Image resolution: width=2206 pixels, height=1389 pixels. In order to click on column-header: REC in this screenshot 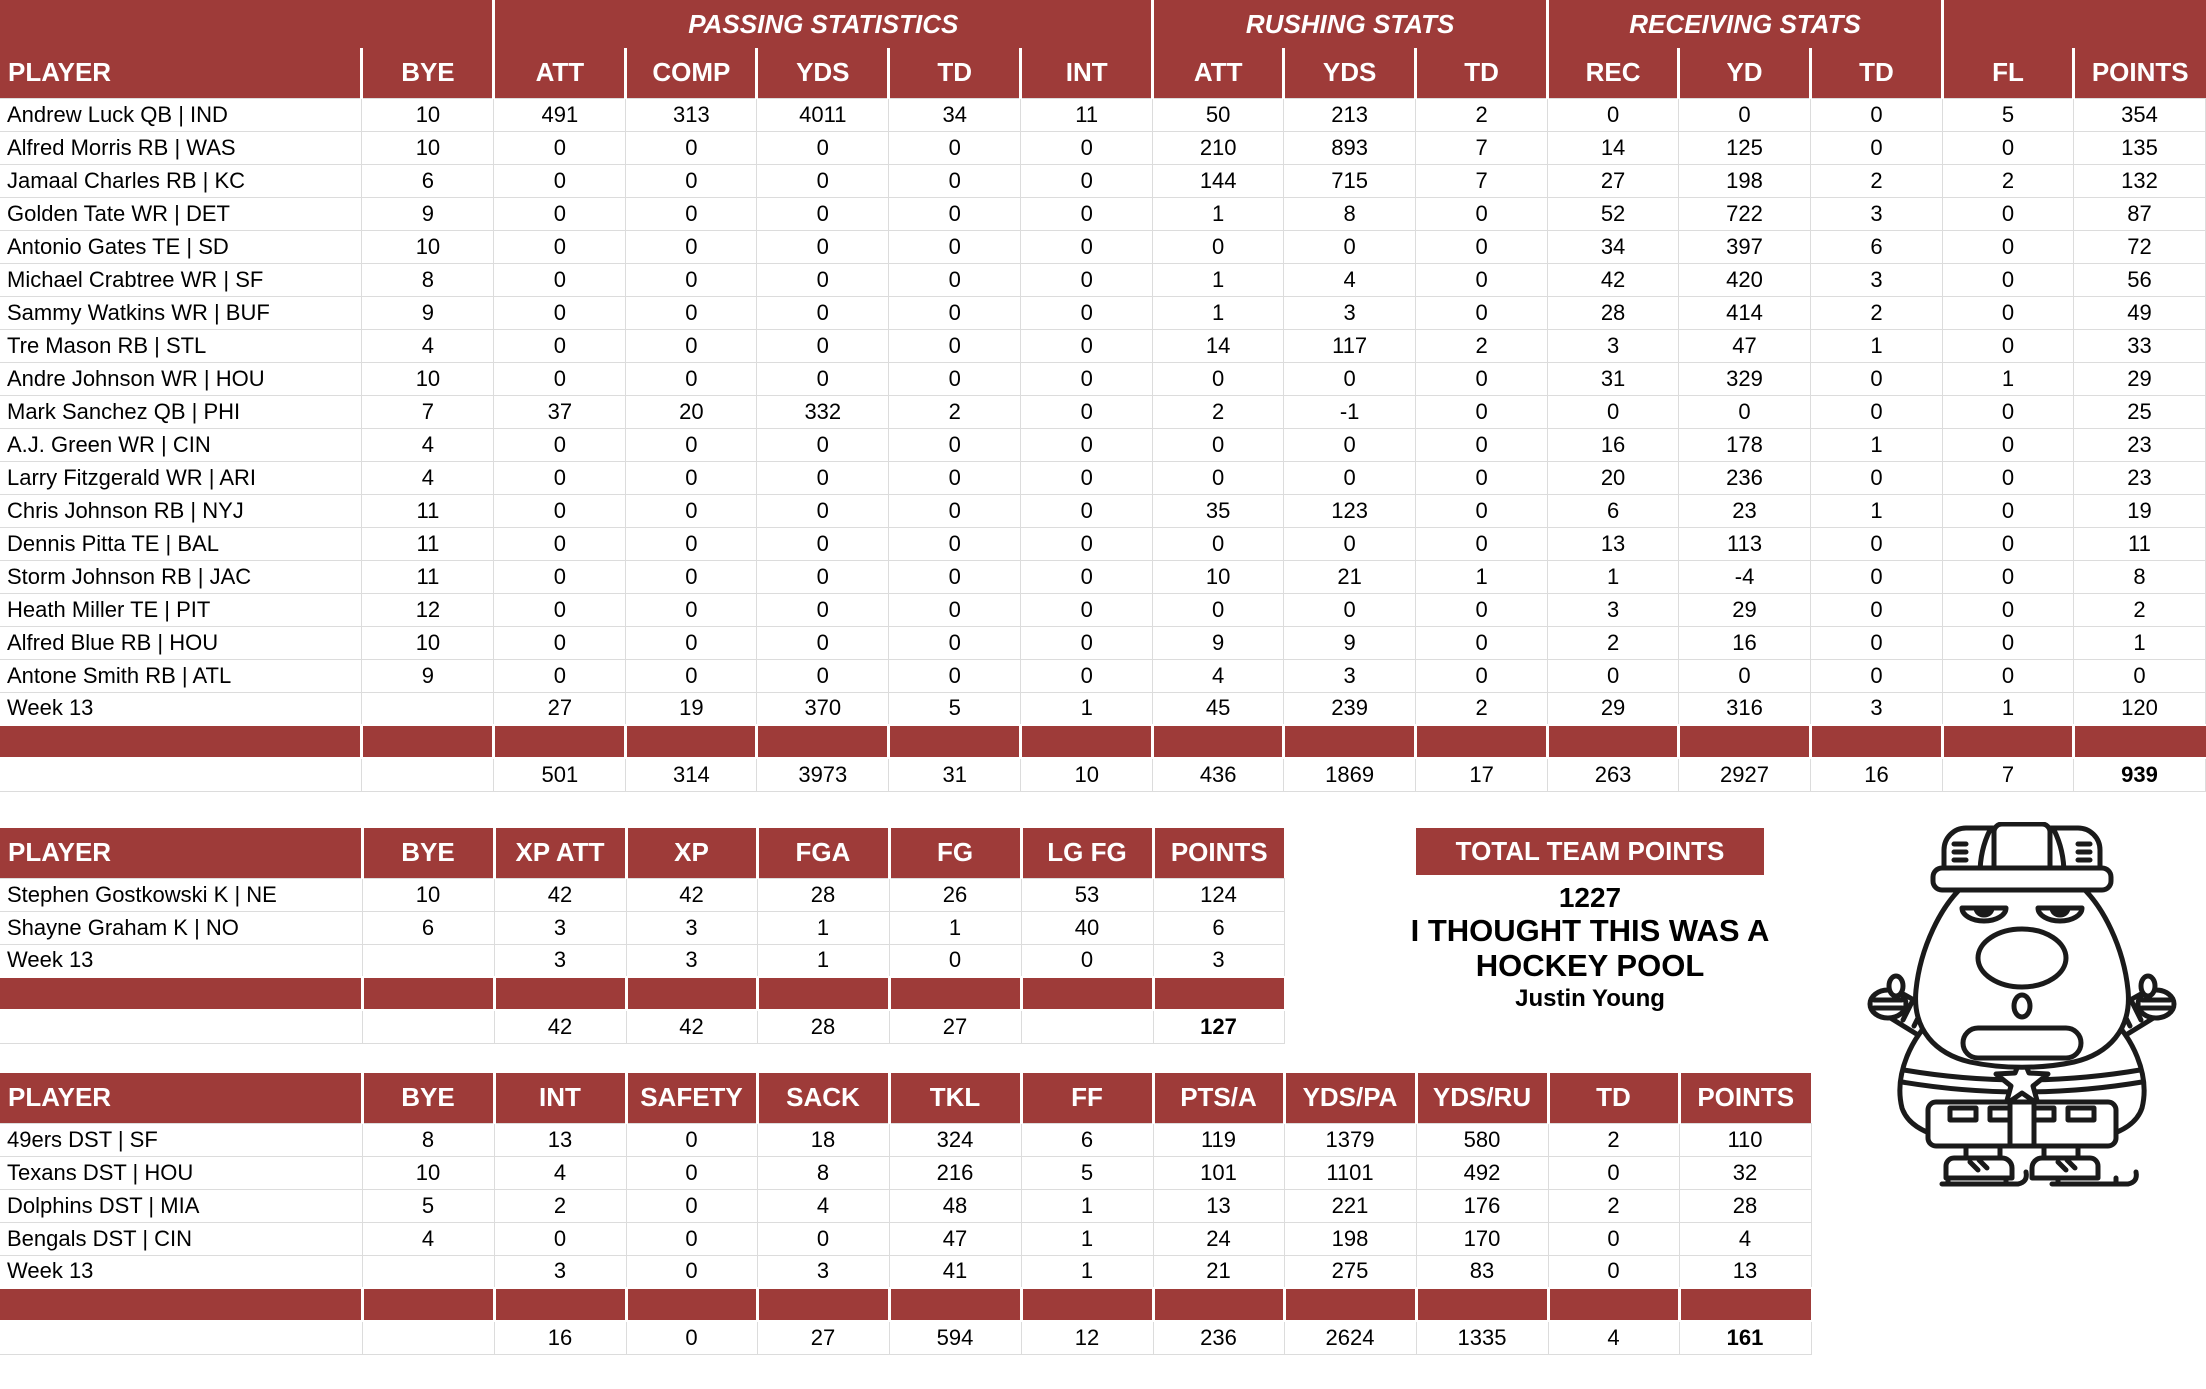, I will do `click(1612, 73)`.